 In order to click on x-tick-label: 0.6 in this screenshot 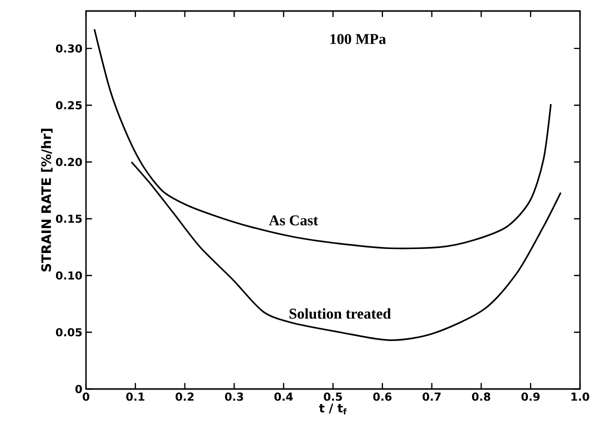, I will do `click(382, 396)`.